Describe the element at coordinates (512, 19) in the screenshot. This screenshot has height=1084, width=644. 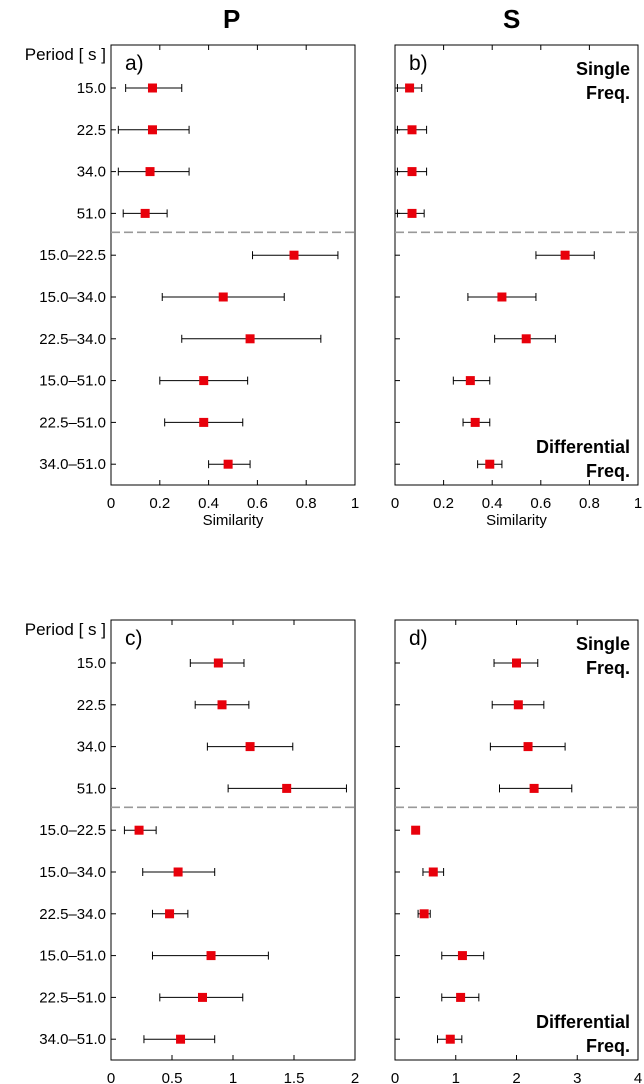
I see `column-title-s: S` at that location.